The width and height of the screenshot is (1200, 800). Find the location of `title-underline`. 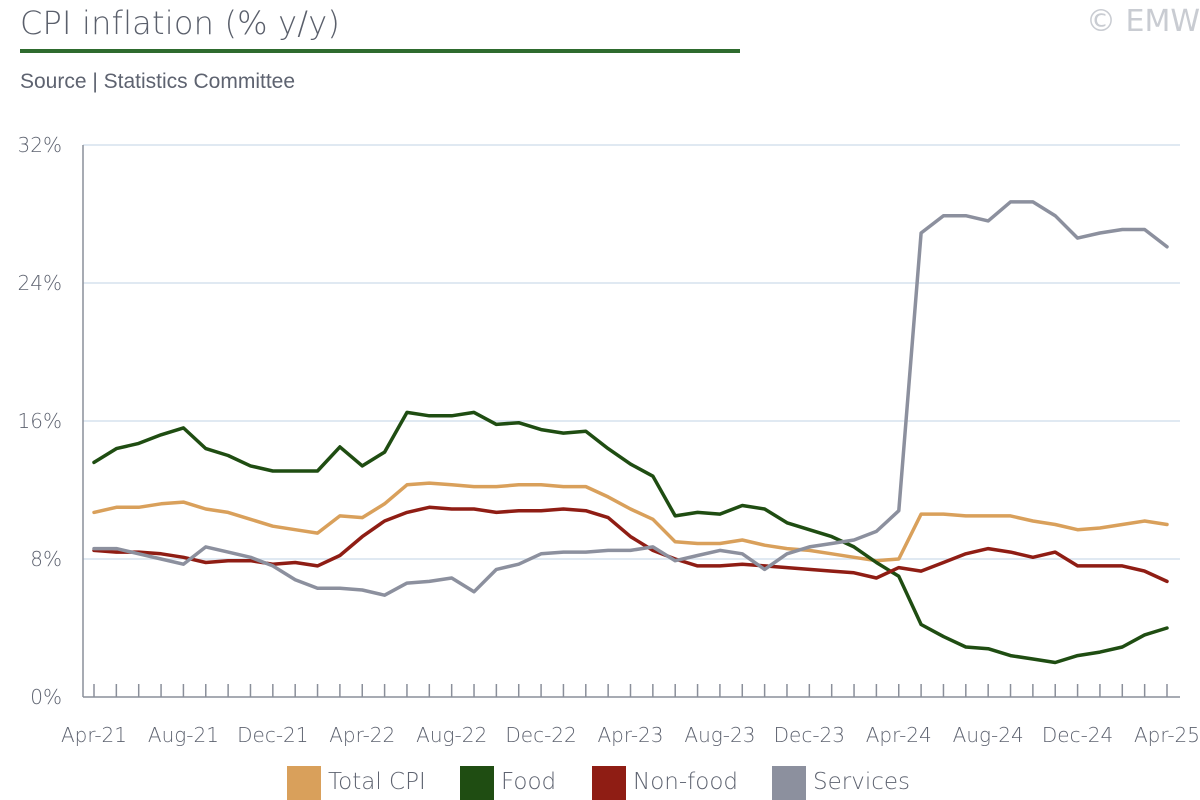

title-underline is located at coordinates (380, 51).